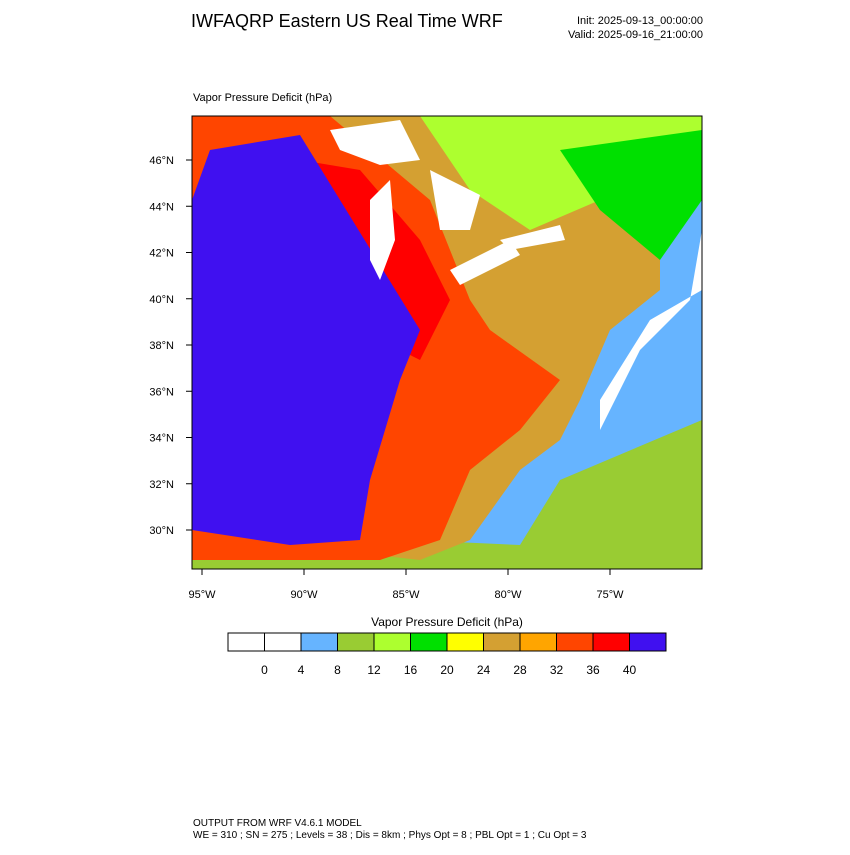 Image resolution: width=850 pixels, height=855 pixels. Describe the element at coordinates (447, 670) in the screenshot. I see `colorbar-label: 20` at that location.